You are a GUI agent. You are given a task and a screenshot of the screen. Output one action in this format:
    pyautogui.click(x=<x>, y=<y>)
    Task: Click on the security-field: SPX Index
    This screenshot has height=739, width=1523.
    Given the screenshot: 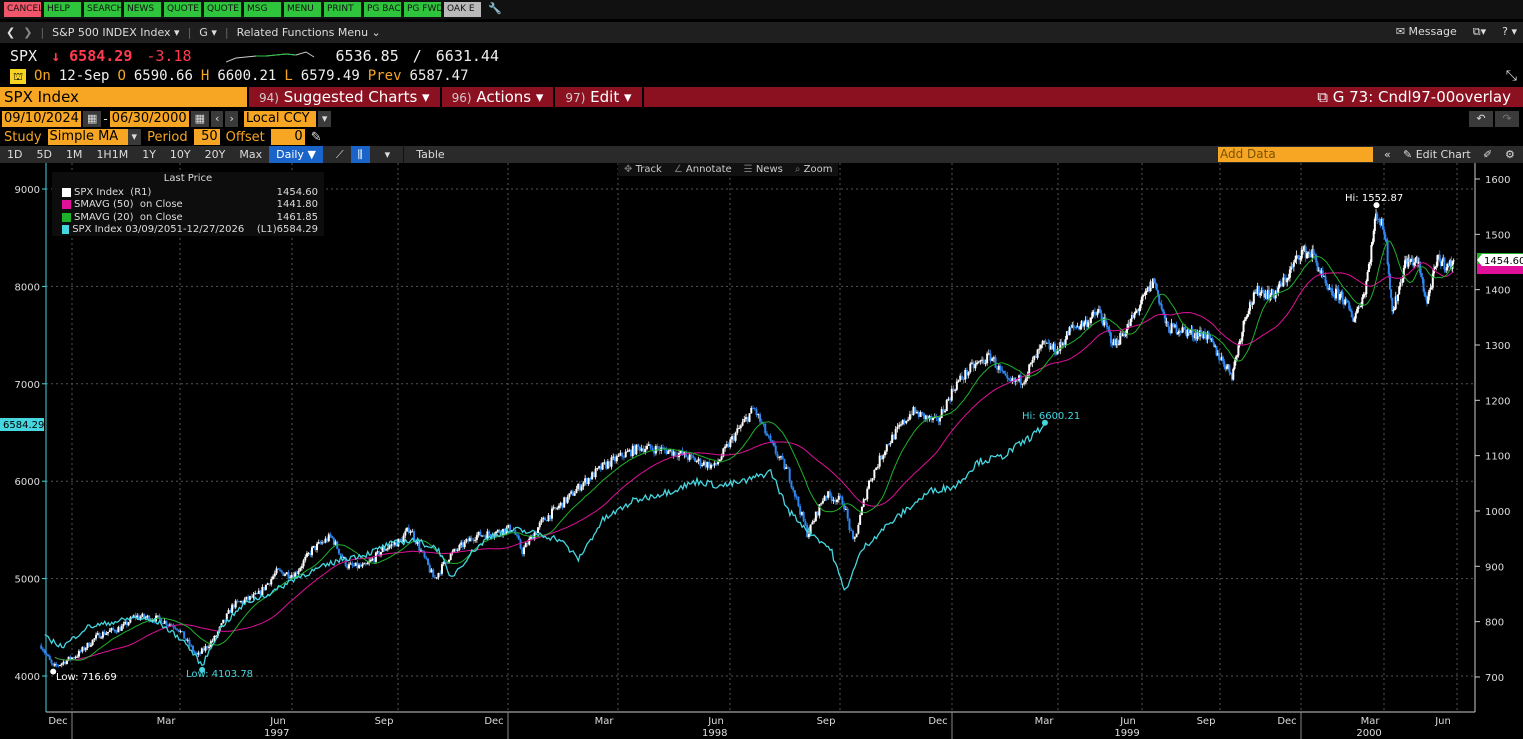 What is the action you would take?
    pyautogui.click(x=123, y=97)
    